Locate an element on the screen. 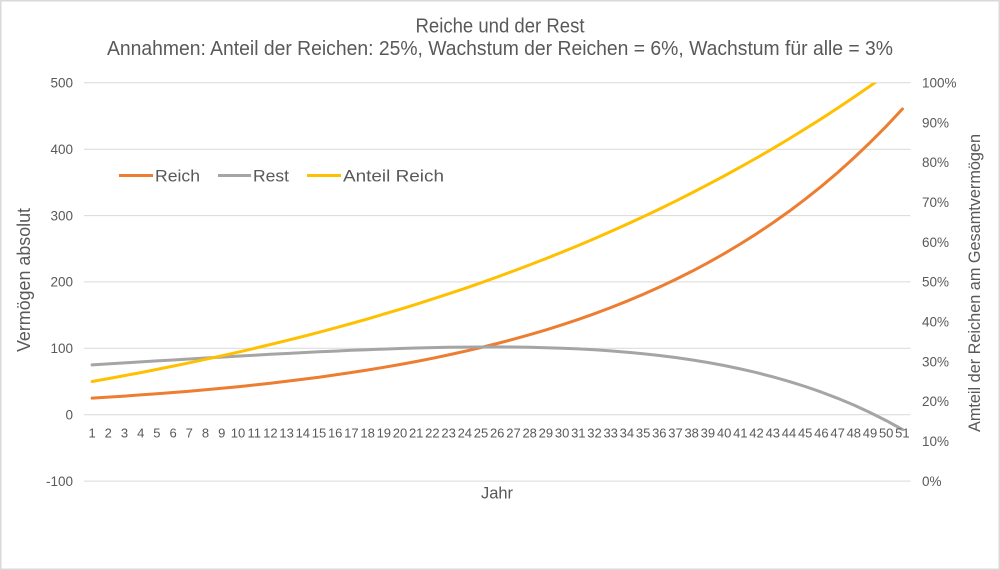 The image size is (1000, 570). svg-text: 31 is located at coordinates (578, 433).